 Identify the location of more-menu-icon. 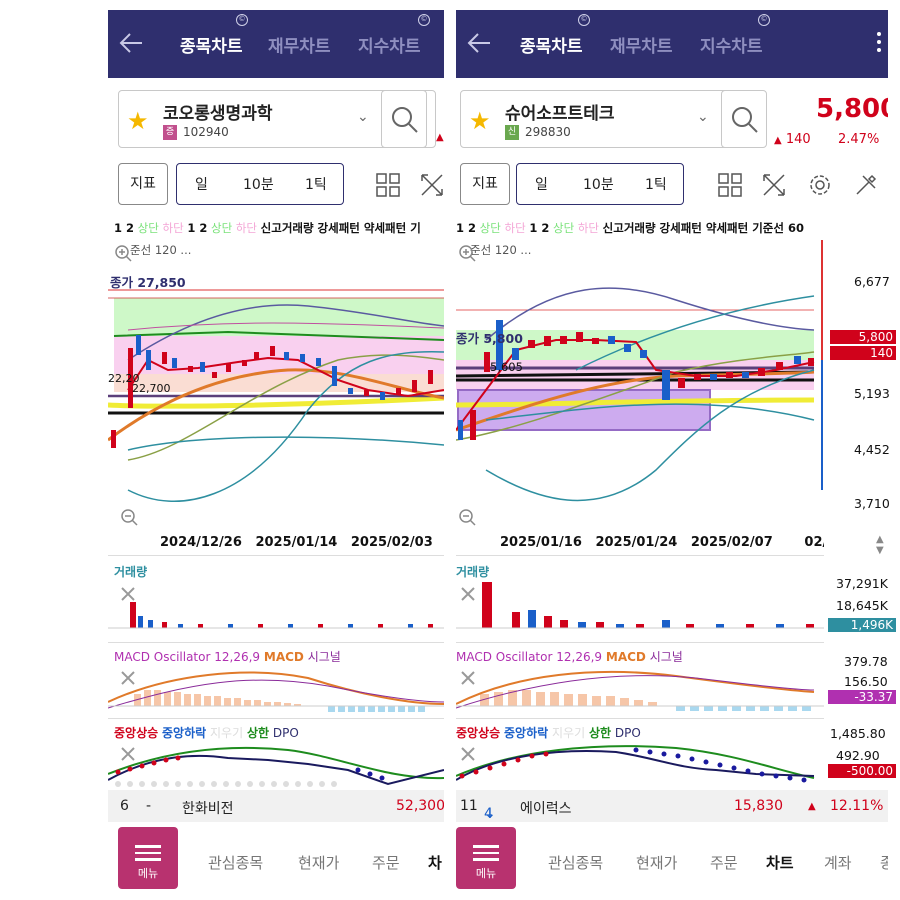
(879, 44).